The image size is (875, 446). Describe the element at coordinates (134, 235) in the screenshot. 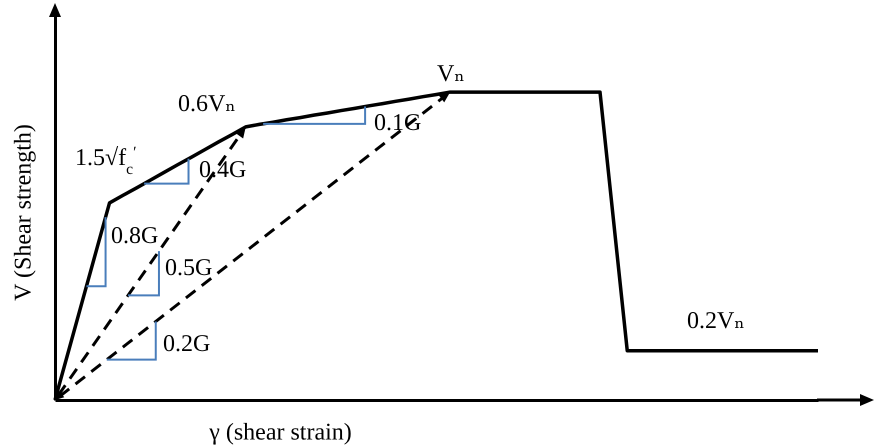

I see `annotation: 0.8G` at that location.